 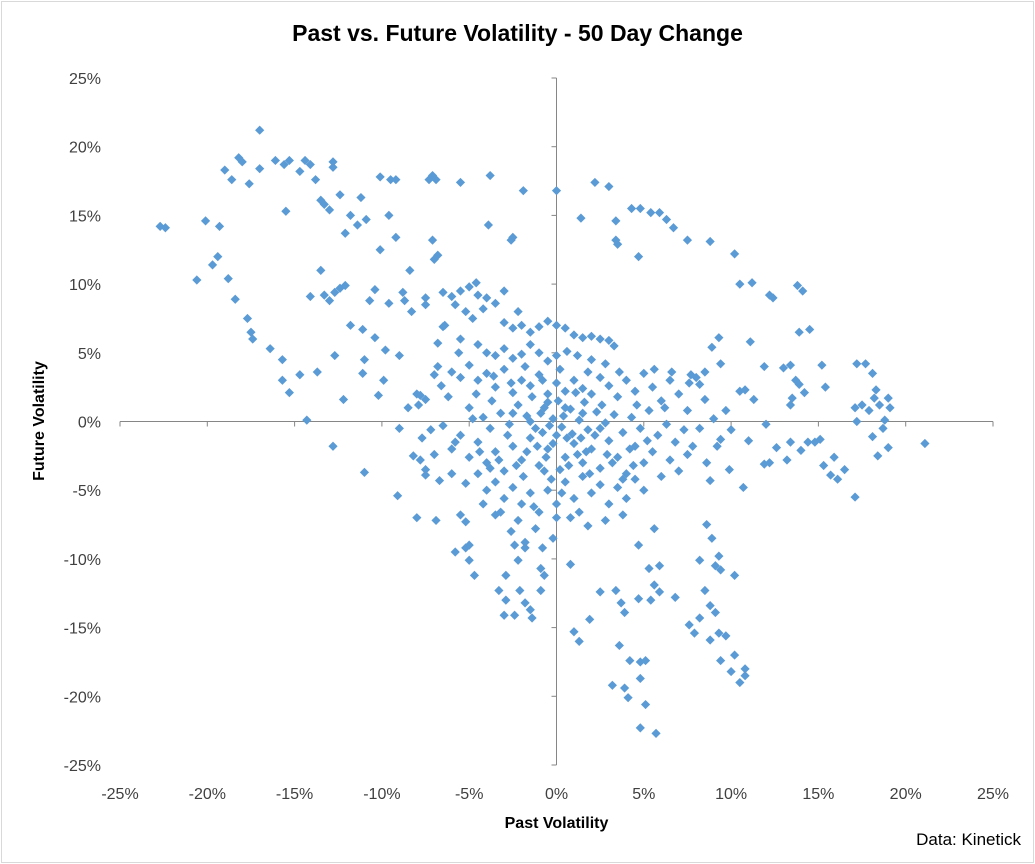 I want to click on x-tick-label: -5%, so click(x=469, y=794).